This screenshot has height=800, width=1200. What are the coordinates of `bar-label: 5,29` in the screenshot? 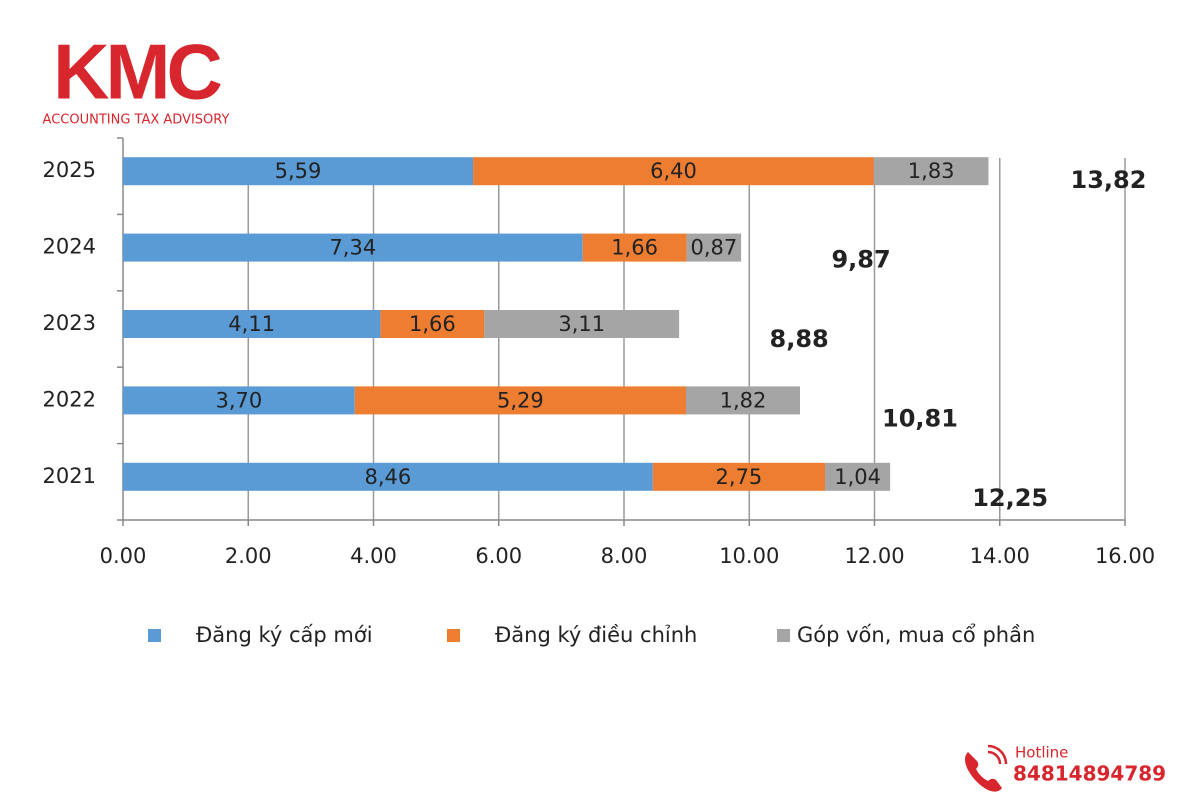 It's located at (520, 400).